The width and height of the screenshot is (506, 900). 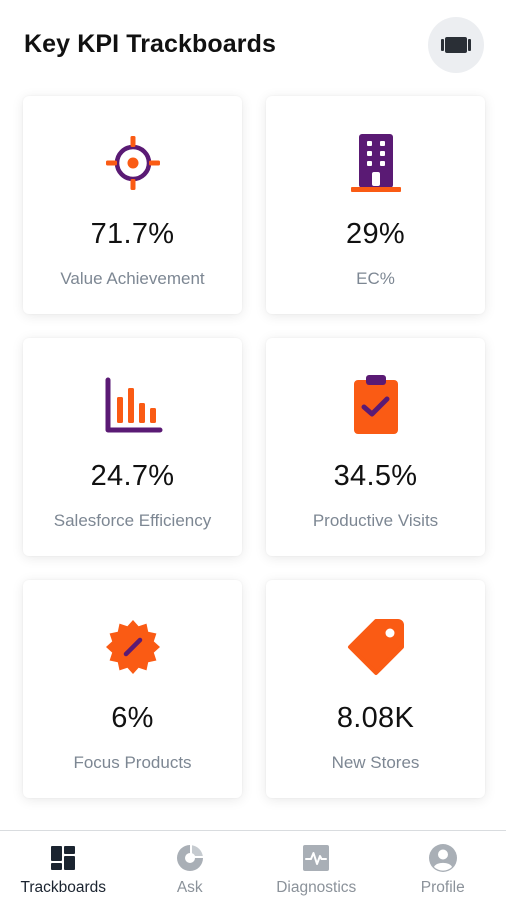 What do you see at coordinates (189, 858) in the screenshot?
I see `ask-icon` at bounding box center [189, 858].